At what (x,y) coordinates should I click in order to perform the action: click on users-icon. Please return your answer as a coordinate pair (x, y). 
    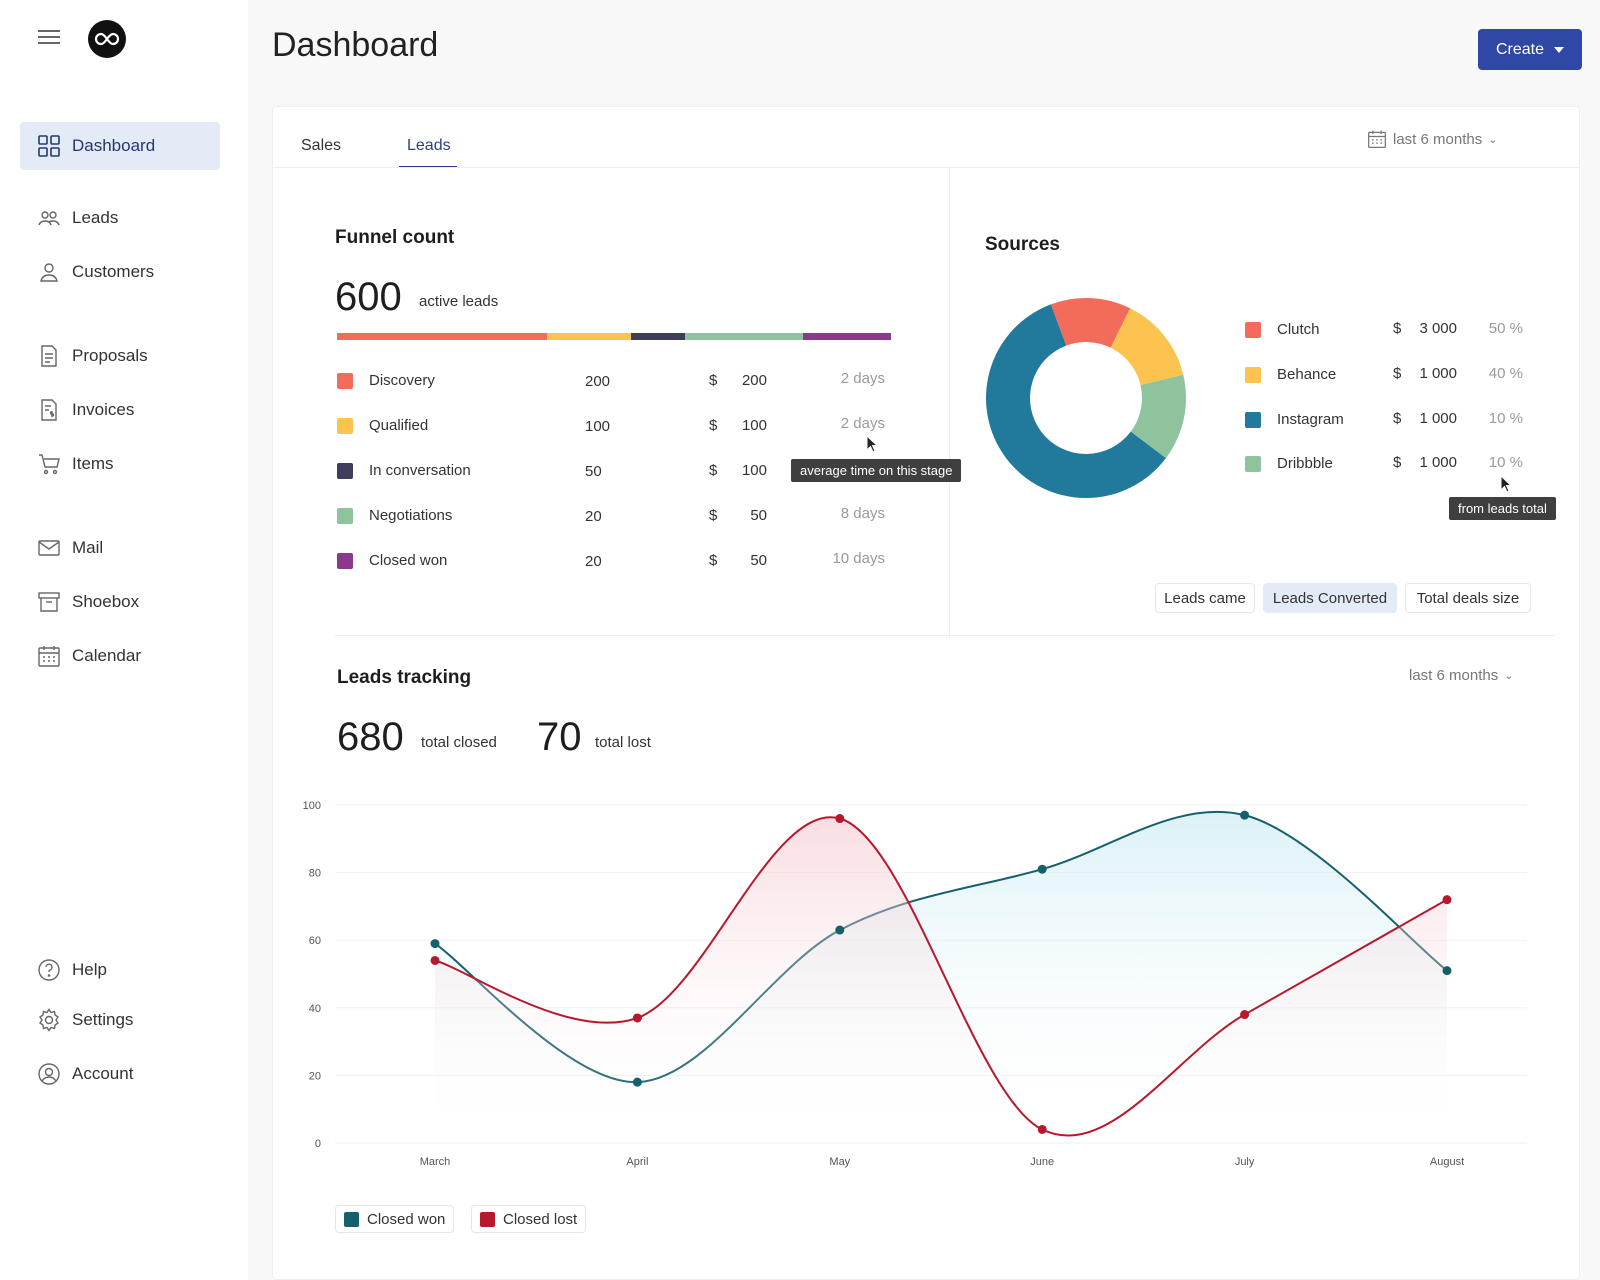
    Looking at the image, I should click on (49, 218).